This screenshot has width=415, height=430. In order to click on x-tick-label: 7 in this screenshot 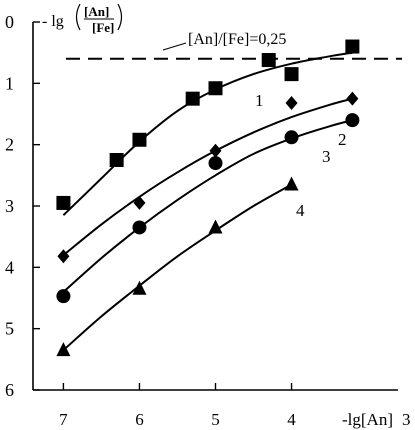, I will do `click(63, 419)`.